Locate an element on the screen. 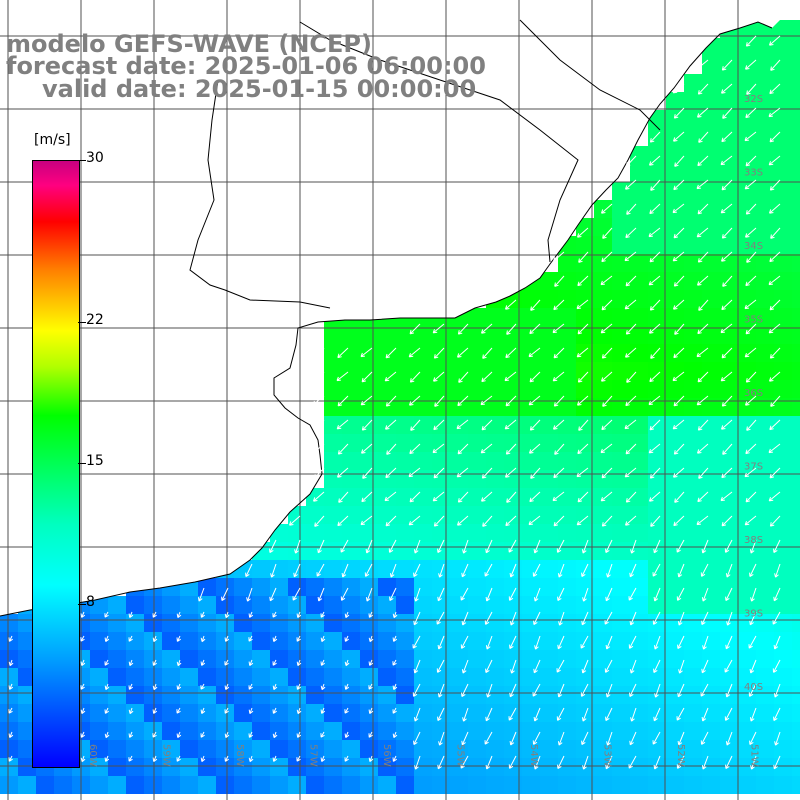 The height and width of the screenshot is (800, 800). country-border-line is located at coordinates (439, 142).